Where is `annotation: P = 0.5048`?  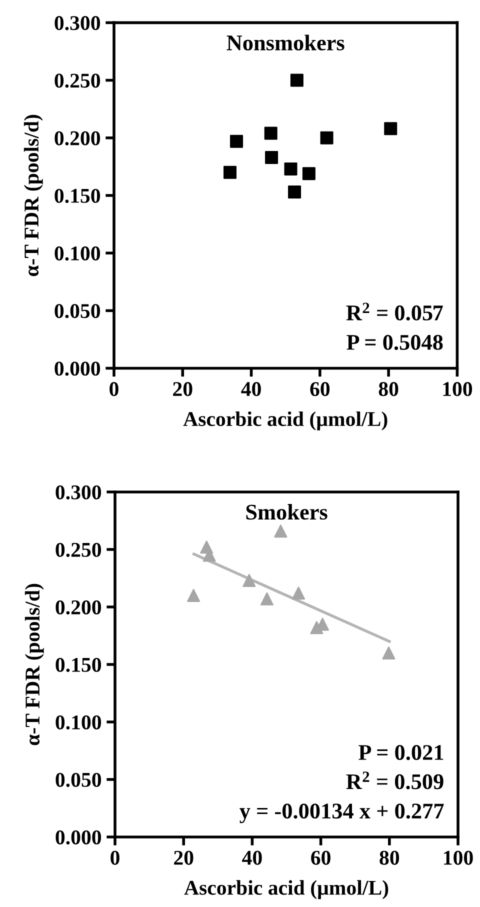 annotation: P = 0.5048 is located at coordinates (394, 342).